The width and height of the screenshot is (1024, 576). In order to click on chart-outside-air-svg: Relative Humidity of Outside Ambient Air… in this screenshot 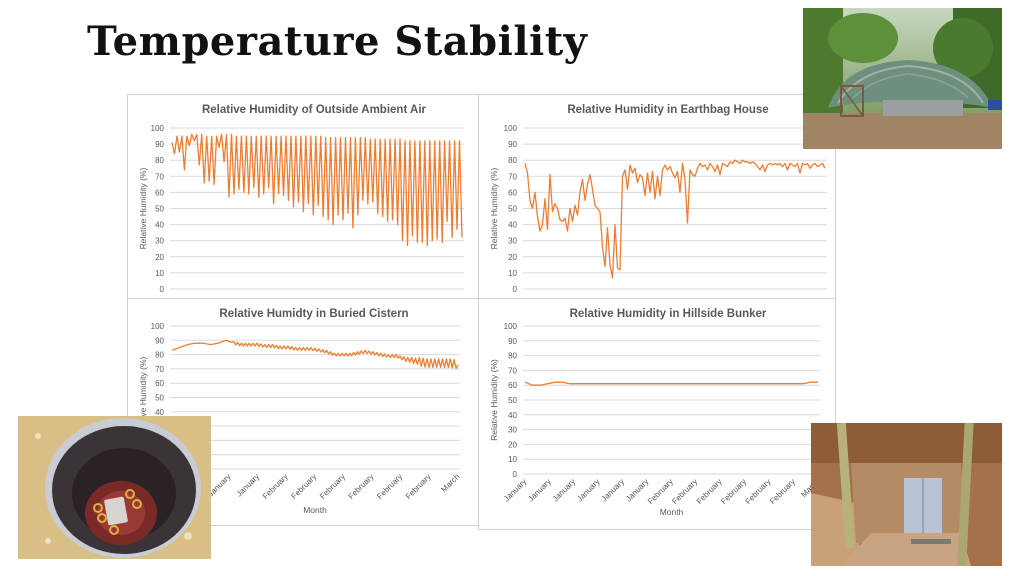, I will do `click(301, 199)`.